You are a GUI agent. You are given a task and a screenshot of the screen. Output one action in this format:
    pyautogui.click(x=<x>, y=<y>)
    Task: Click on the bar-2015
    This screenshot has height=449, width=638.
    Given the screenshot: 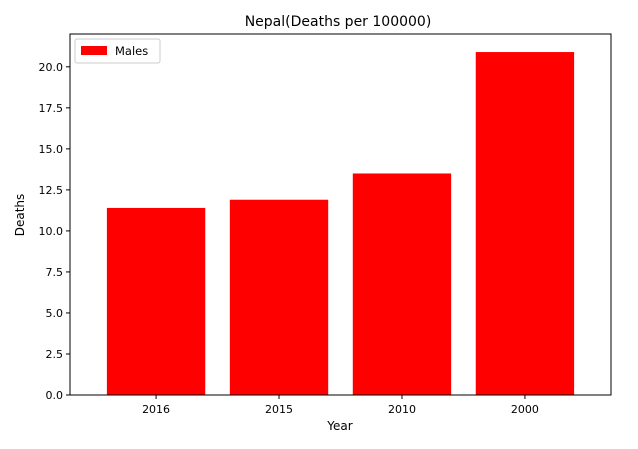 What is the action you would take?
    pyautogui.click(x=279, y=297)
    